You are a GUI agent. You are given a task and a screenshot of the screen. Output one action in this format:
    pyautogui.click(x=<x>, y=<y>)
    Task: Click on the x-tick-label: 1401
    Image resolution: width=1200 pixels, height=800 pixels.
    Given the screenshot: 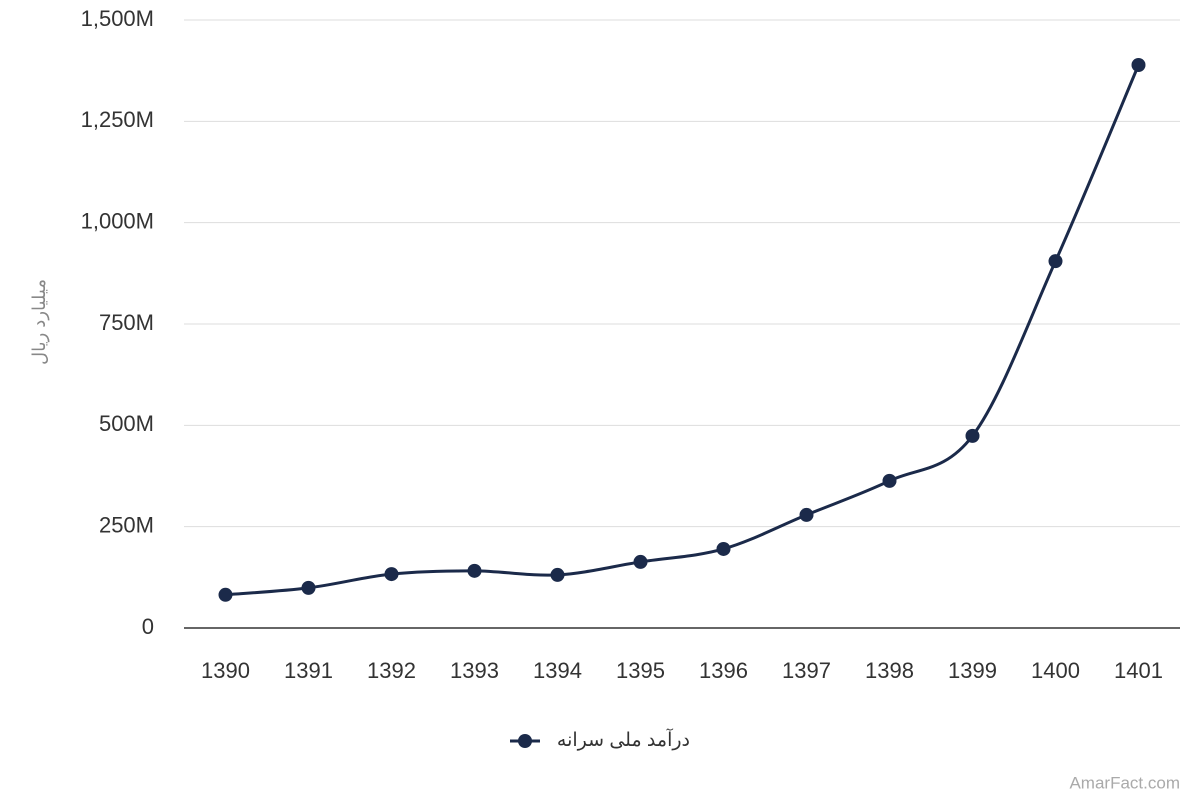 What is the action you would take?
    pyautogui.click(x=1138, y=670)
    